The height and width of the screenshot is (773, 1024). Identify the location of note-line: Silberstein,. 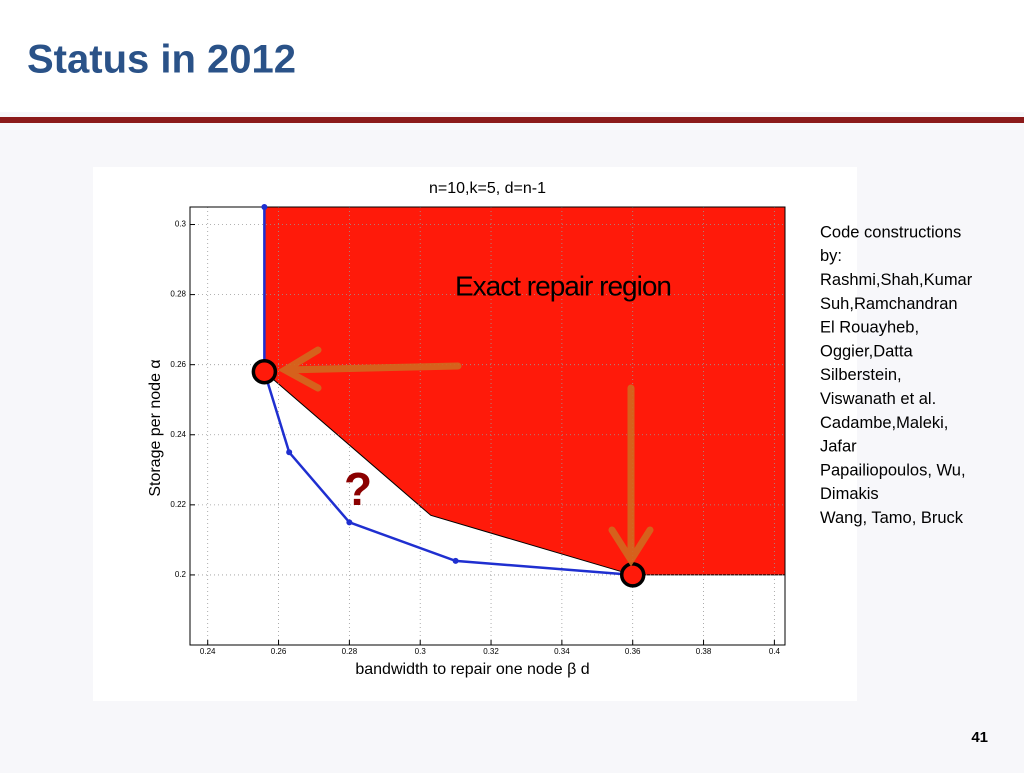
(861, 375).